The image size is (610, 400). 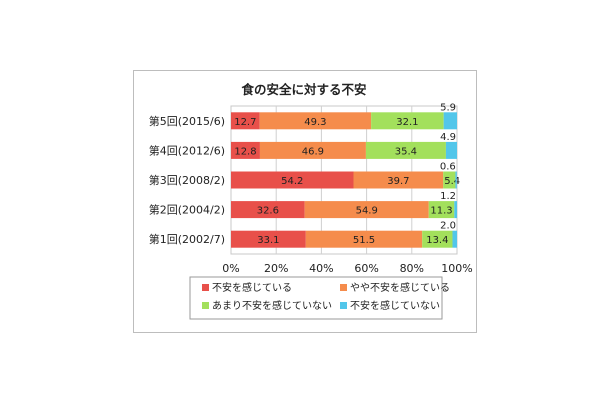 I want to click on category-label: 第5回(2015/6), so click(x=187, y=121).